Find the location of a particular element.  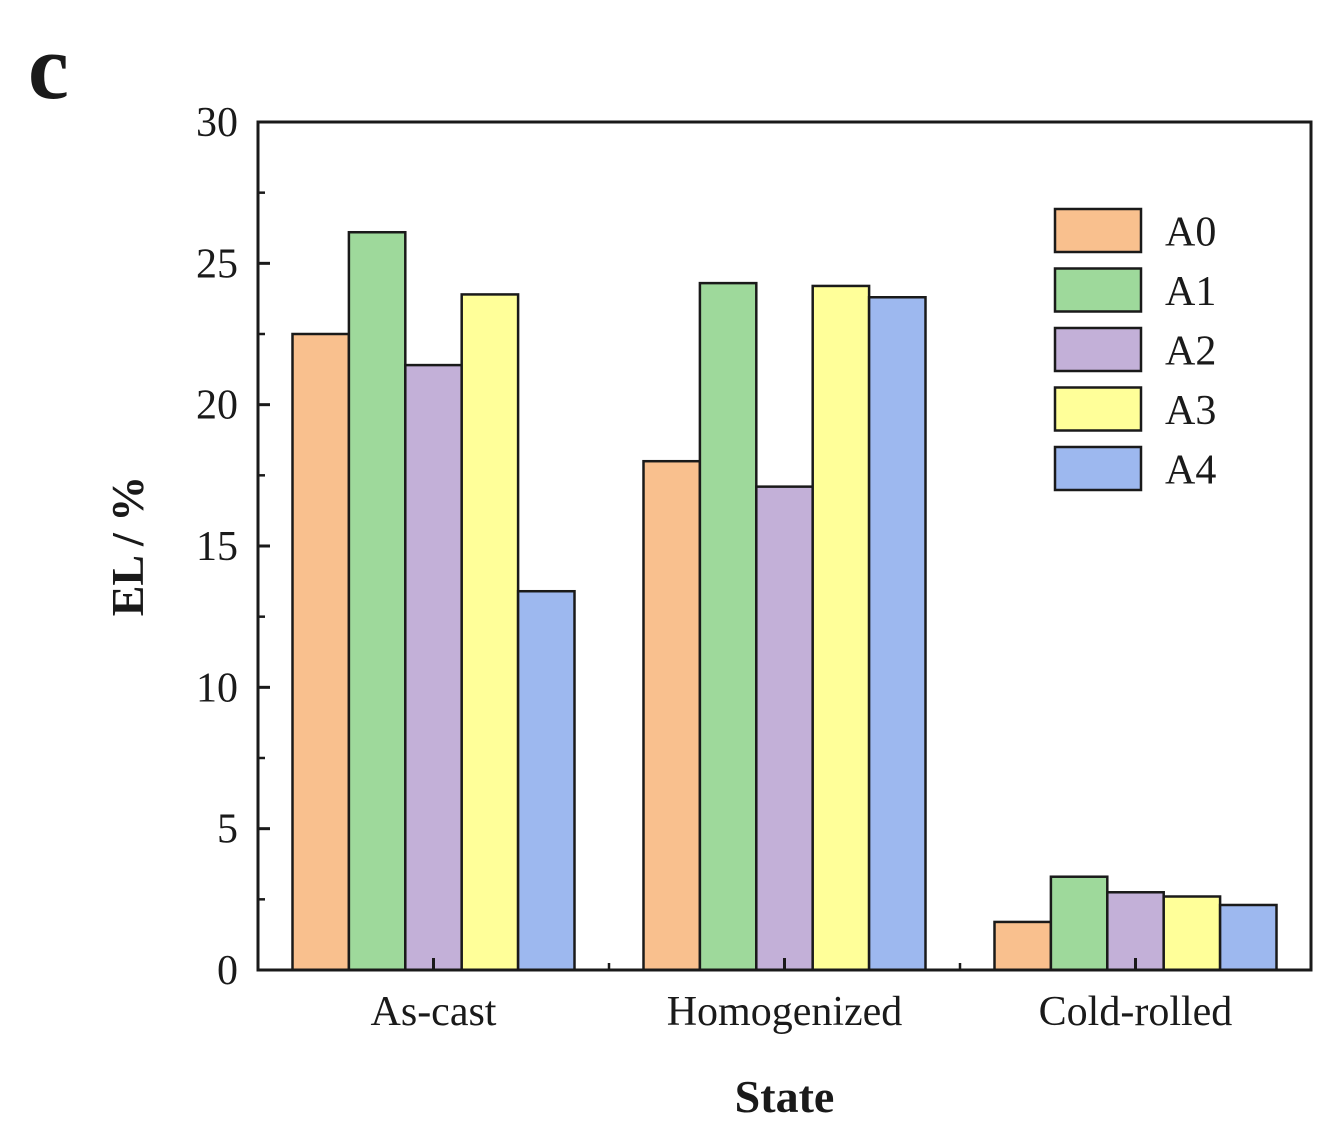

bar-a0-as-cast is located at coordinates (321, 652).